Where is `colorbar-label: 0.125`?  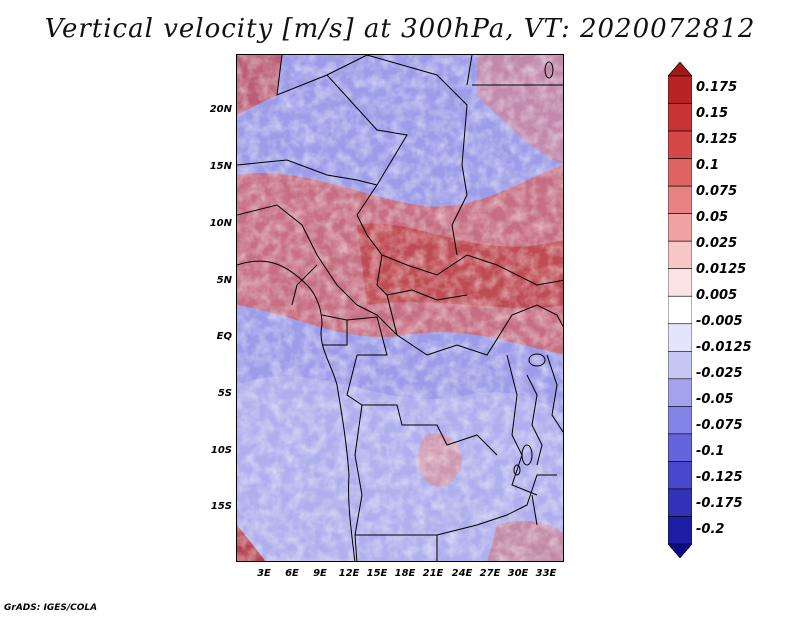 colorbar-label: 0.125 is located at coordinates (717, 139).